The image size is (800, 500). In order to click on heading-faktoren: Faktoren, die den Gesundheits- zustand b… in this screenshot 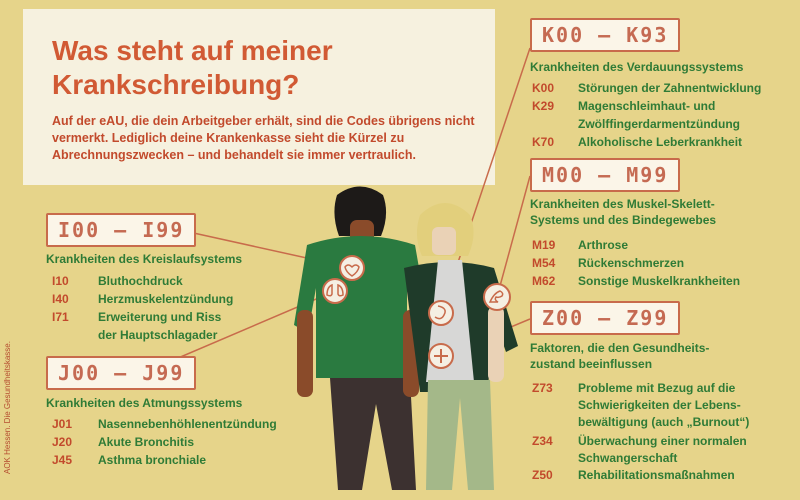, I will do `click(620, 356)`.